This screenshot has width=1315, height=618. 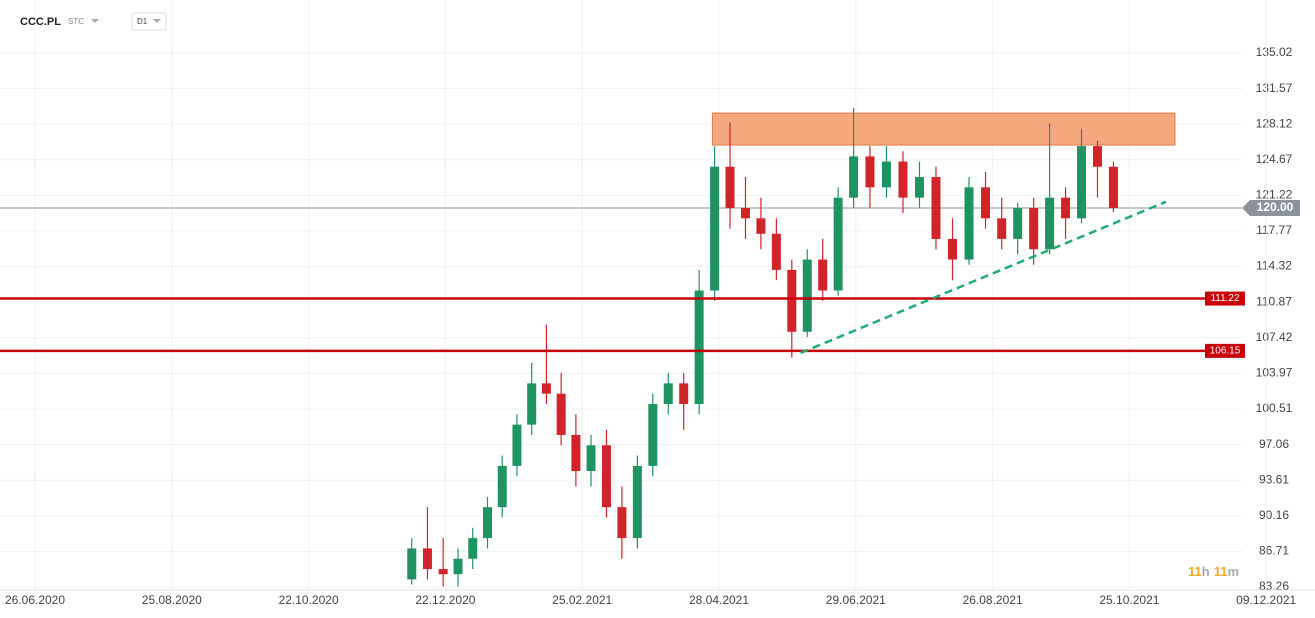 What do you see at coordinates (1274, 586) in the screenshot?
I see `y-tick-label: 83.26` at bounding box center [1274, 586].